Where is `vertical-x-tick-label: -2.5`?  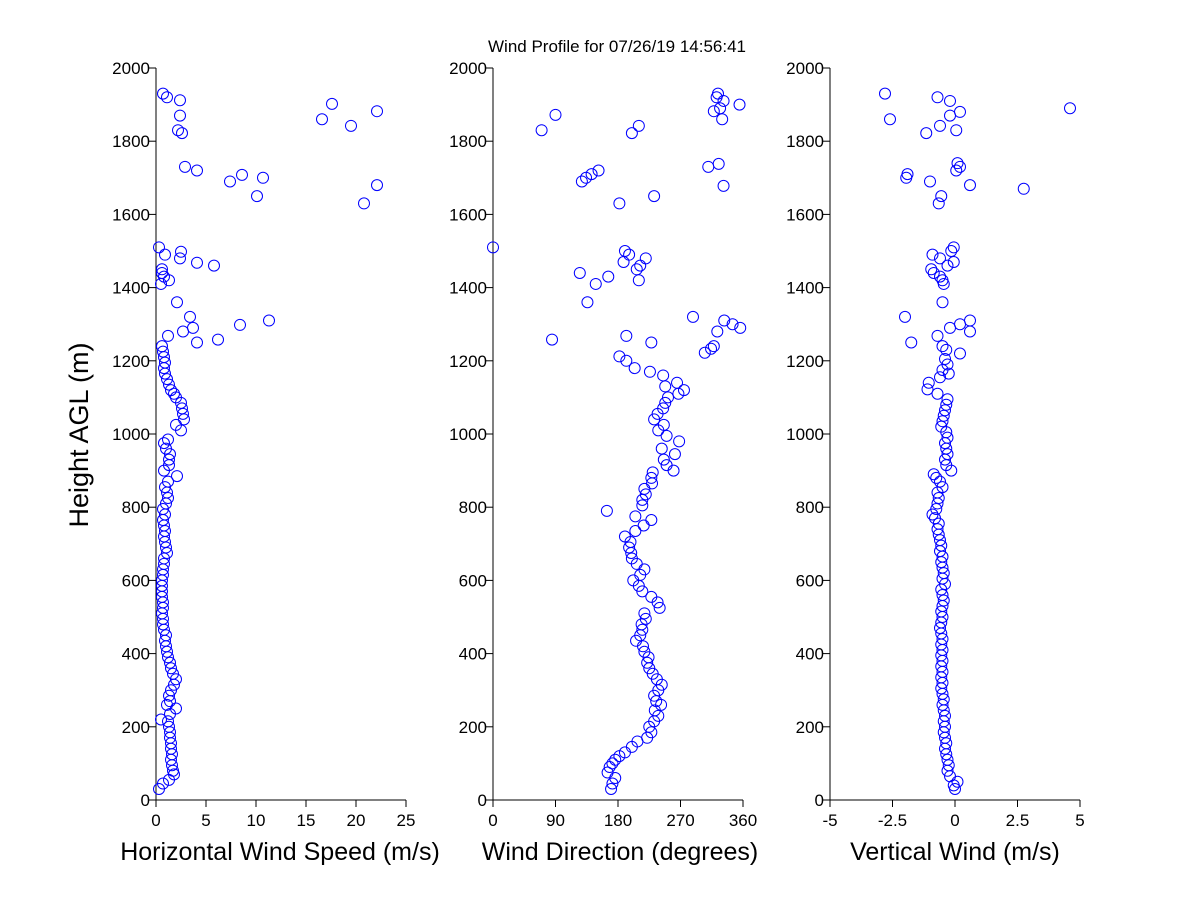 vertical-x-tick-label: -2.5 is located at coordinates (892, 820).